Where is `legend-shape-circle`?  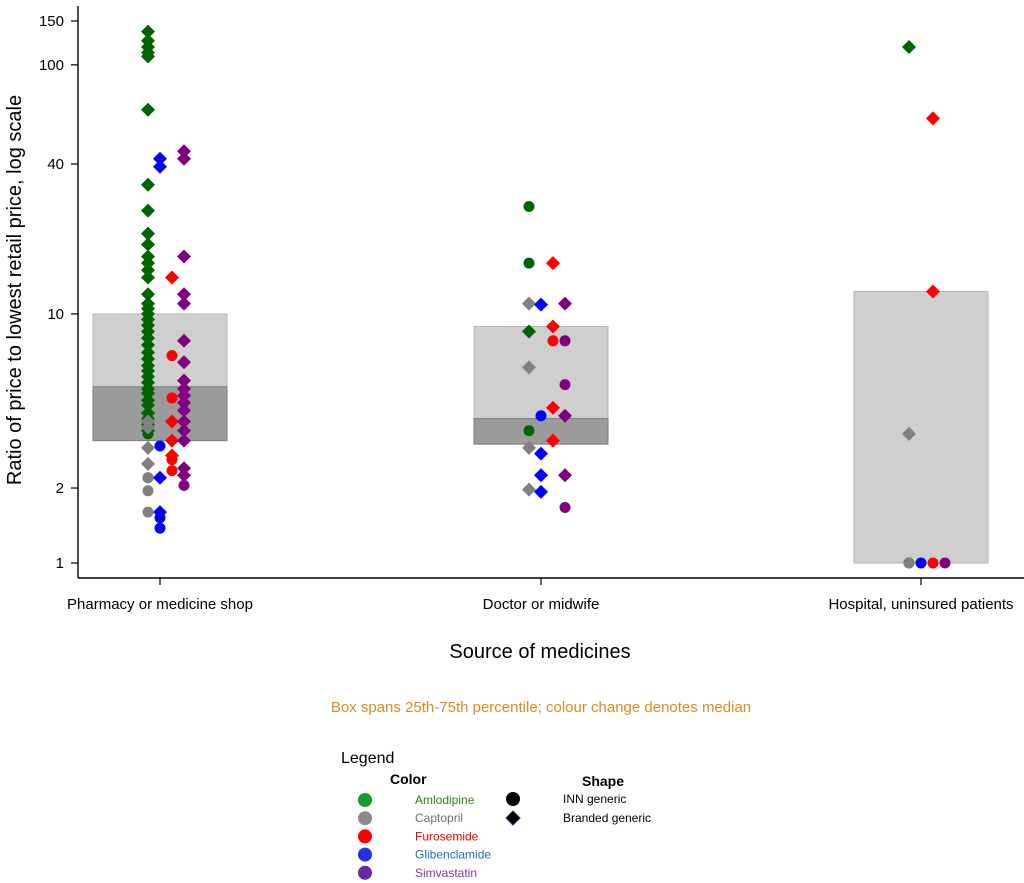 legend-shape-circle is located at coordinates (513, 799).